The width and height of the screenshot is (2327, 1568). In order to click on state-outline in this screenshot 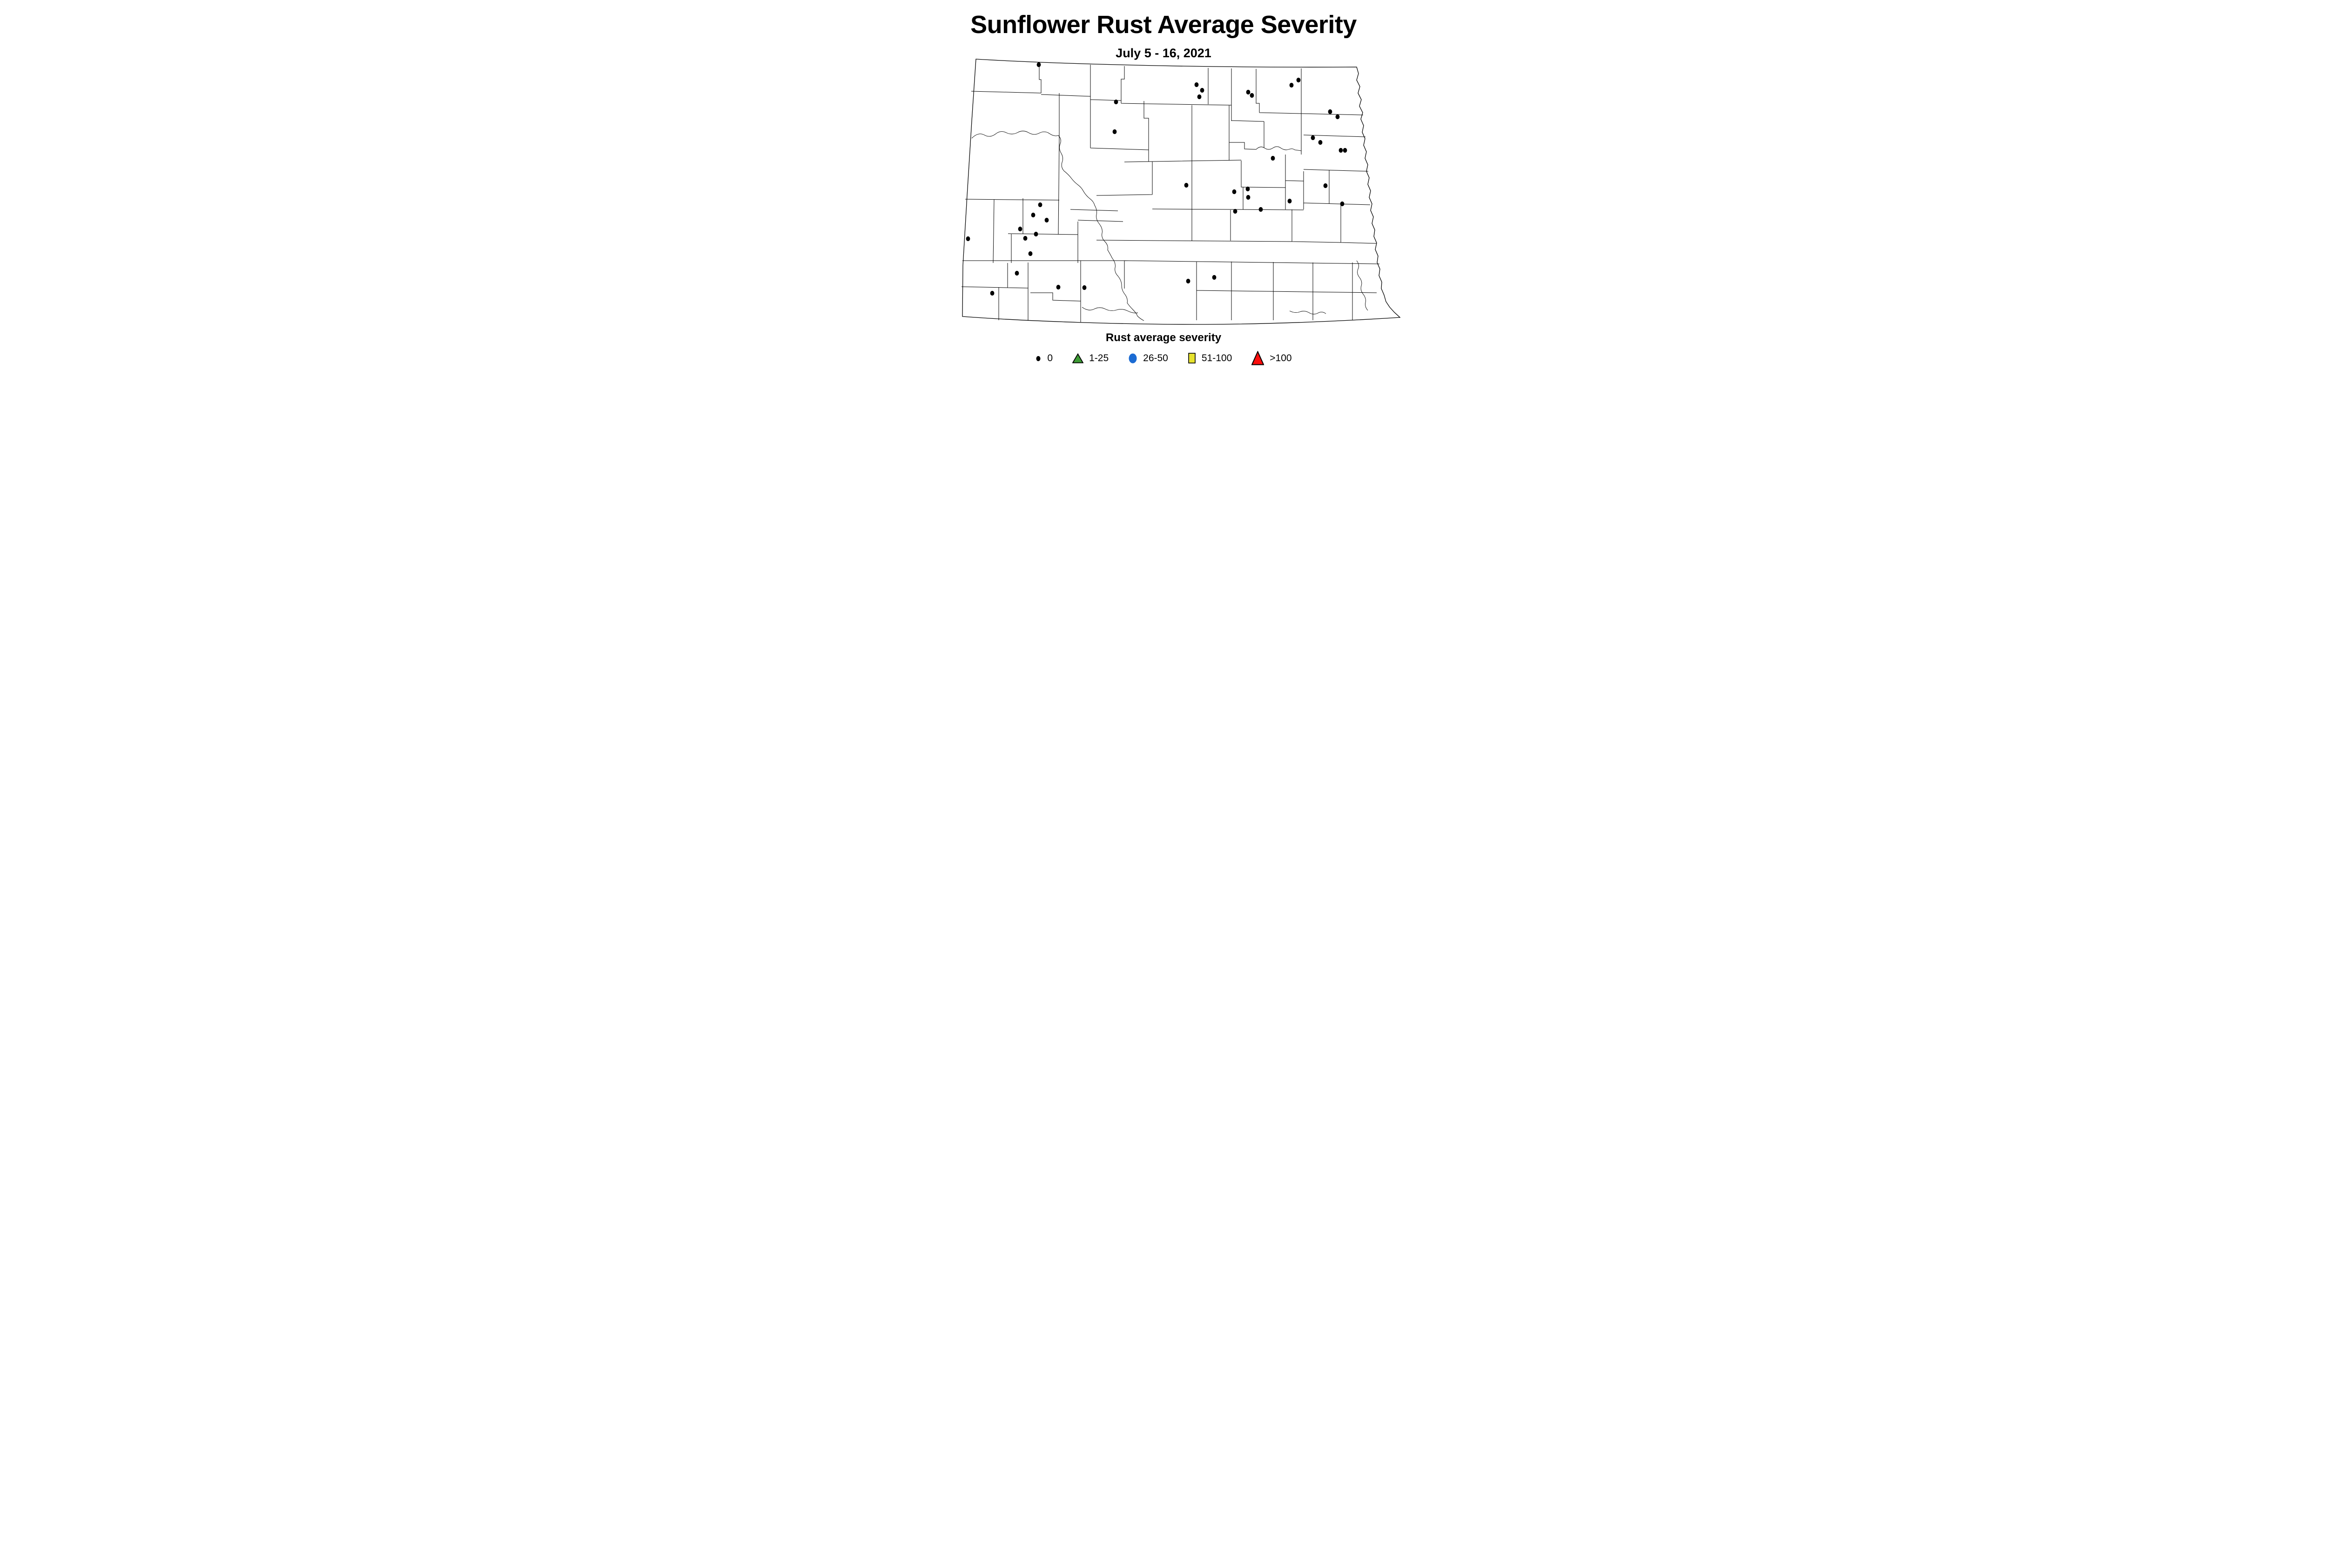, I will do `click(1181, 192)`.